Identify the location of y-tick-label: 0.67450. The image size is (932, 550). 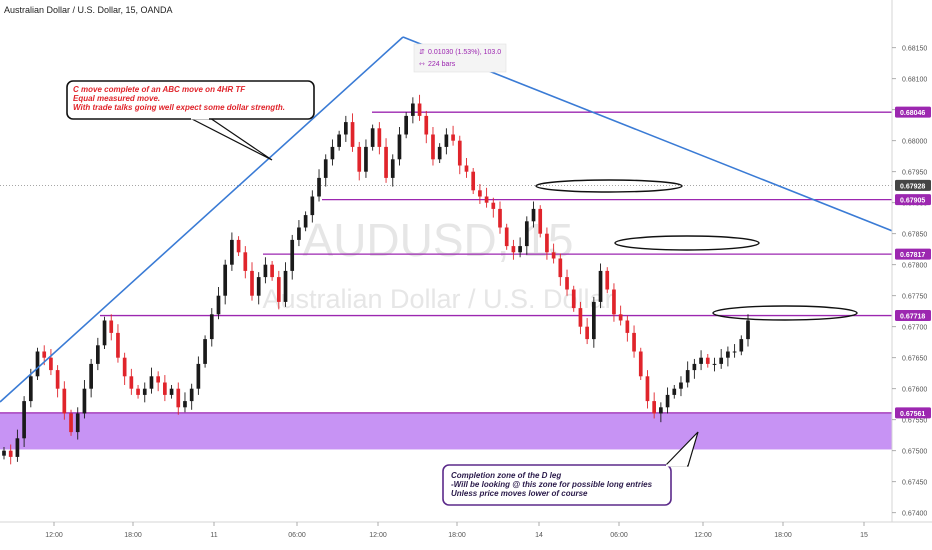
(914, 483).